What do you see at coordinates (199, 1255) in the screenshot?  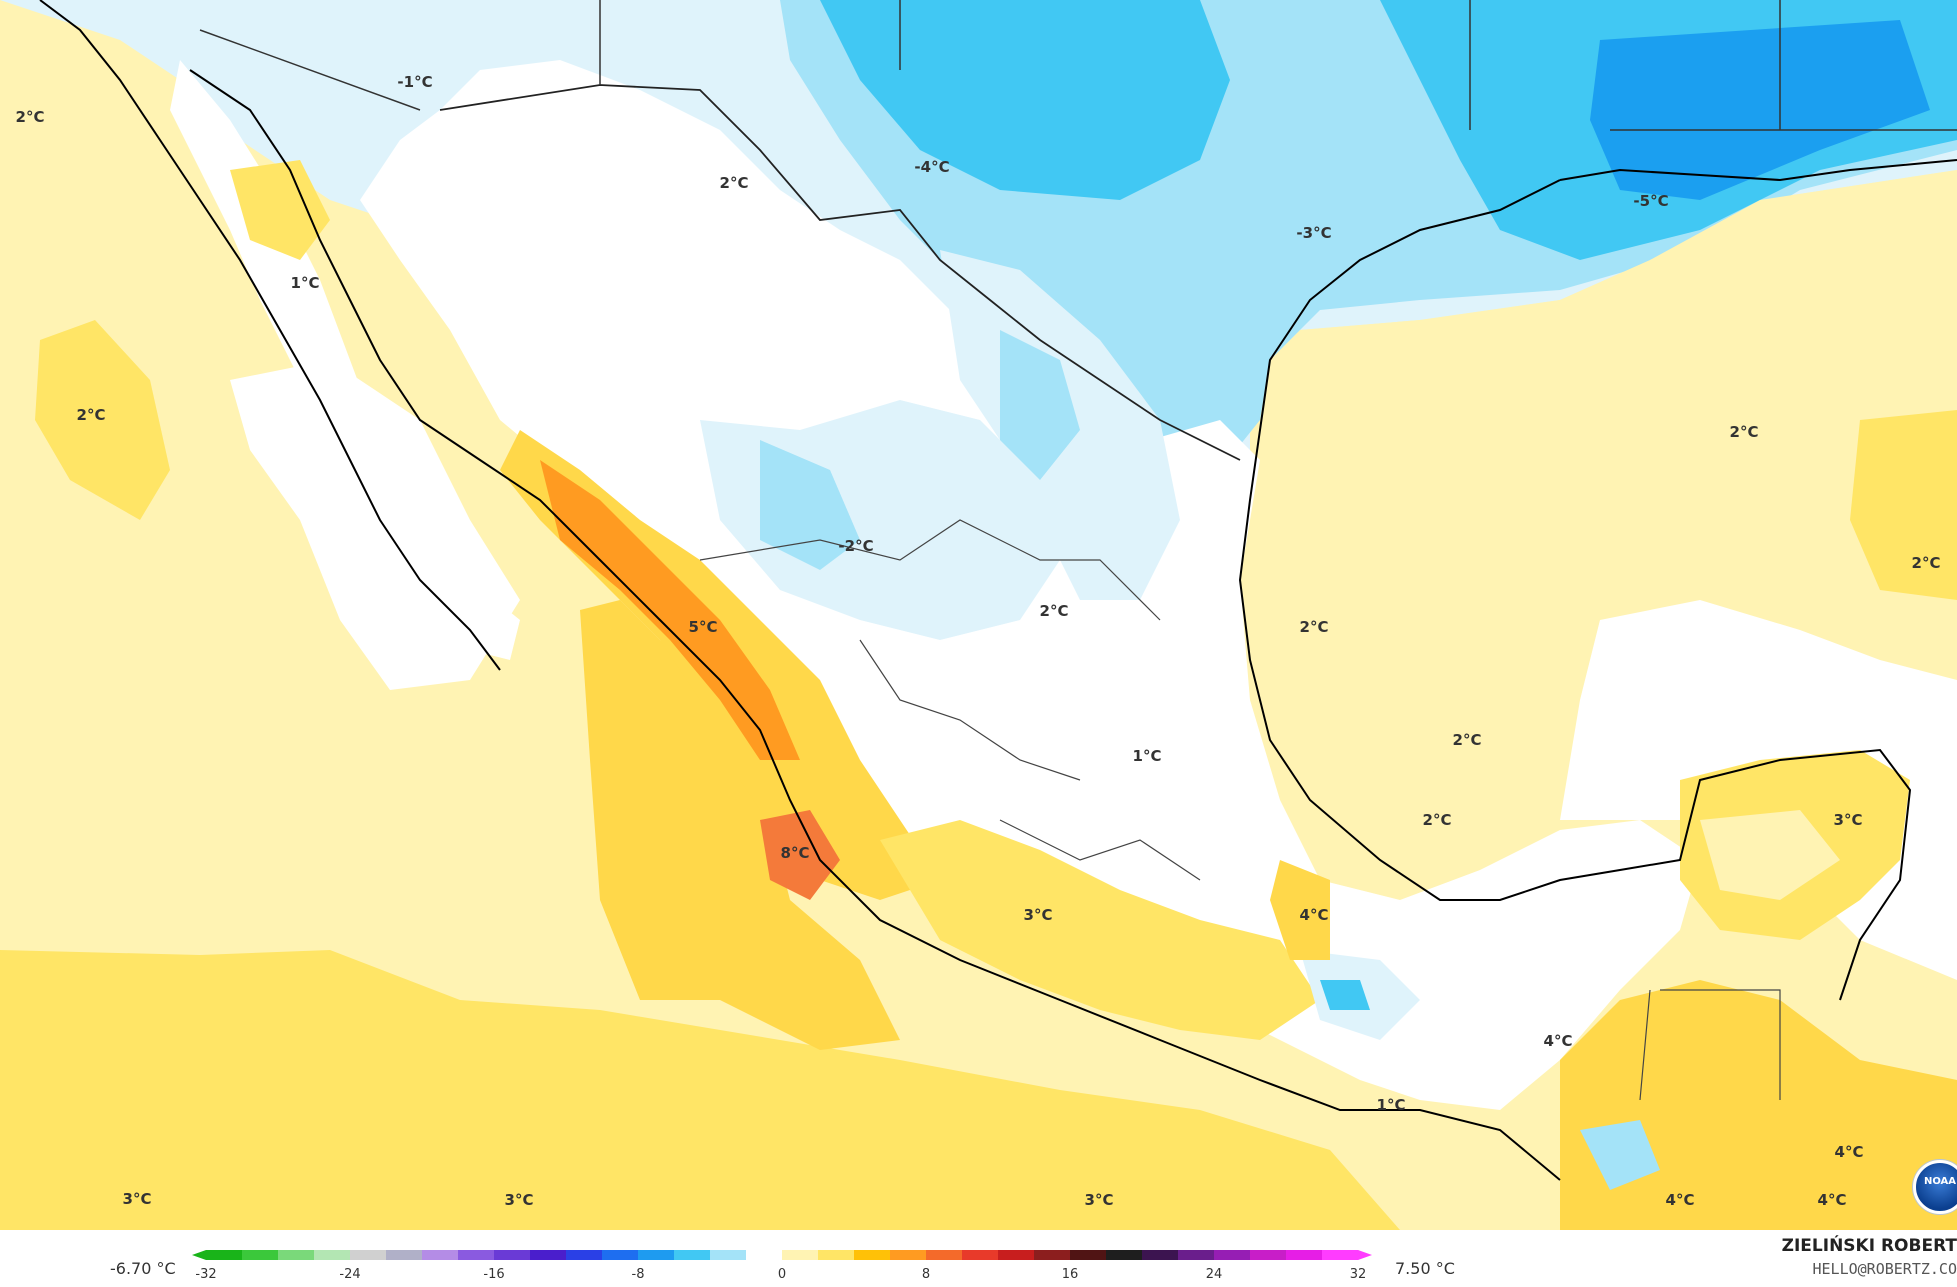 I see `scale-arrow-left` at bounding box center [199, 1255].